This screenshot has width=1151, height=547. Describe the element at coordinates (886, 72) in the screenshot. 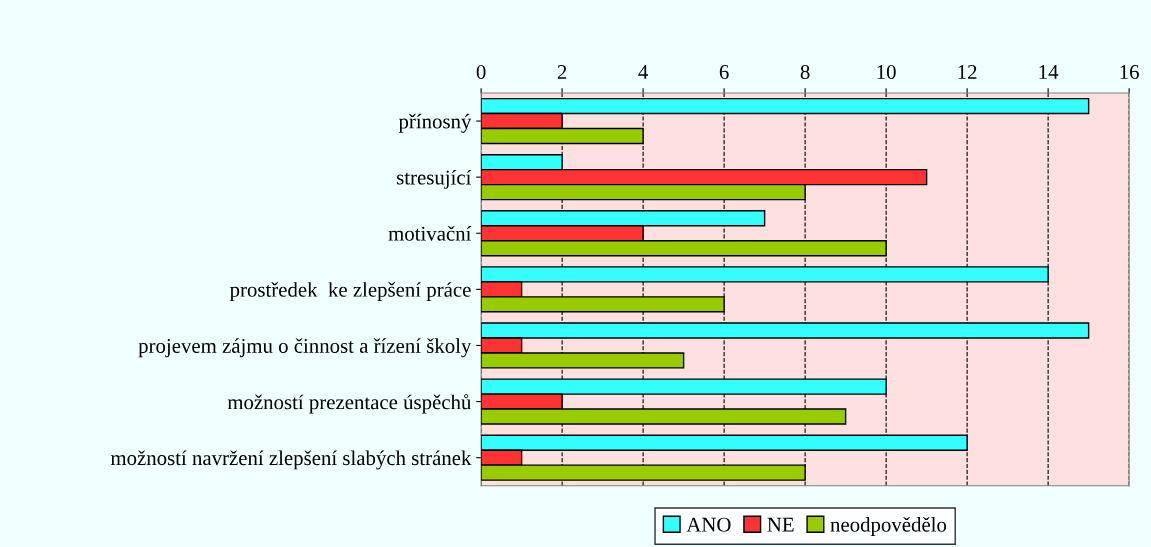

I see `x-tick-label: 10` at that location.